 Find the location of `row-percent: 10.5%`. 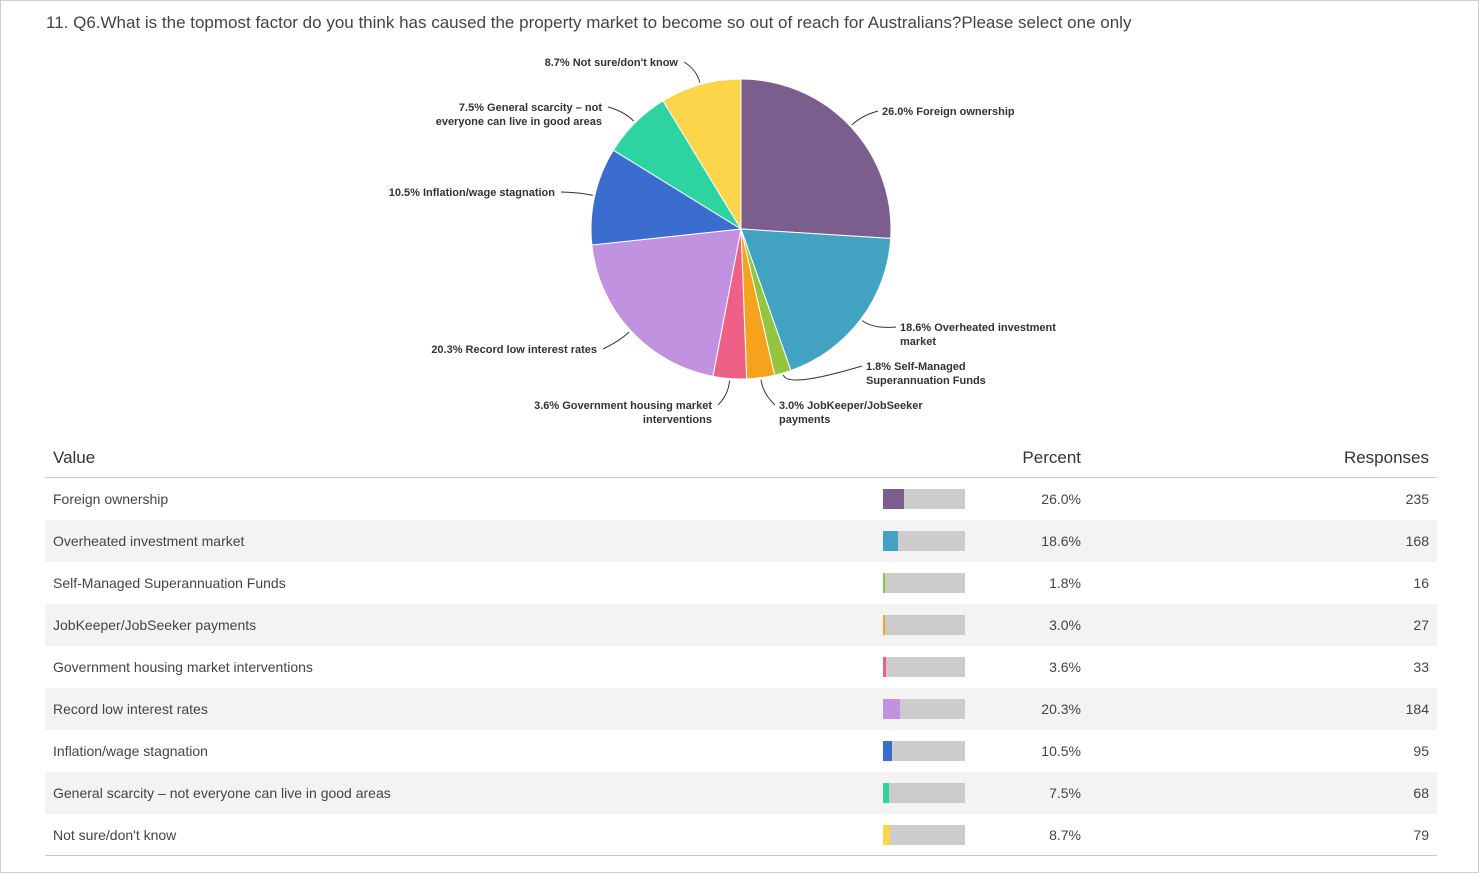

row-percent: 10.5% is located at coordinates (1061, 751).